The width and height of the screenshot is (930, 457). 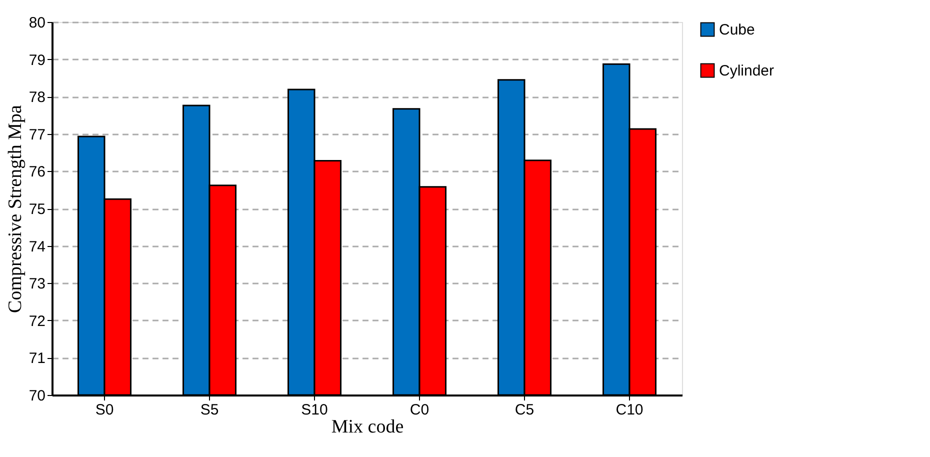 What do you see at coordinates (37, 396) in the screenshot?
I see `y-tick-label: 70` at bounding box center [37, 396].